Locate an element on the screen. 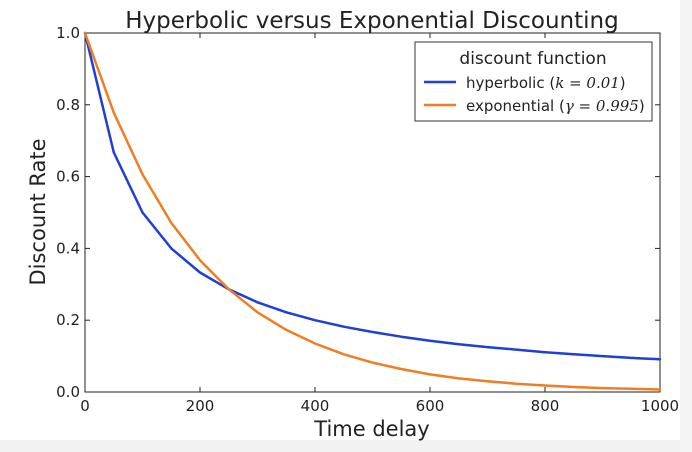  x-tick-label: 600 is located at coordinates (430, 406).